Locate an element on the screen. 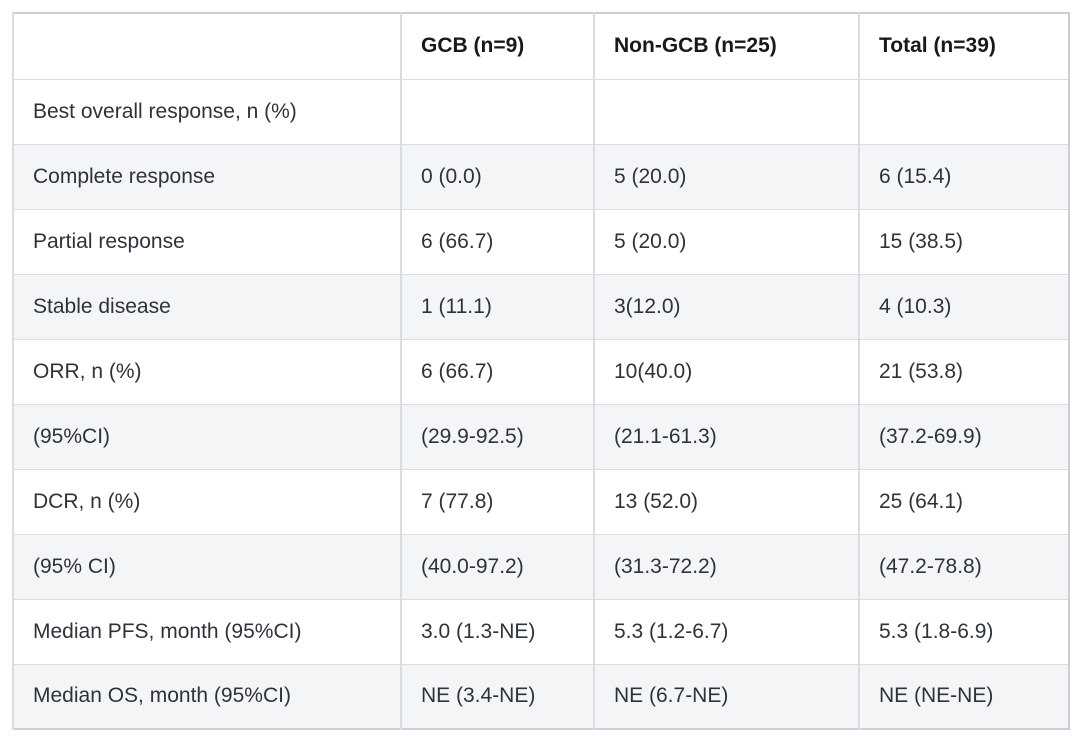 The width and height of the screenshot is (1080, 742). cell-non-gcb: 3(12.0) is located at coordinates (726, 306).